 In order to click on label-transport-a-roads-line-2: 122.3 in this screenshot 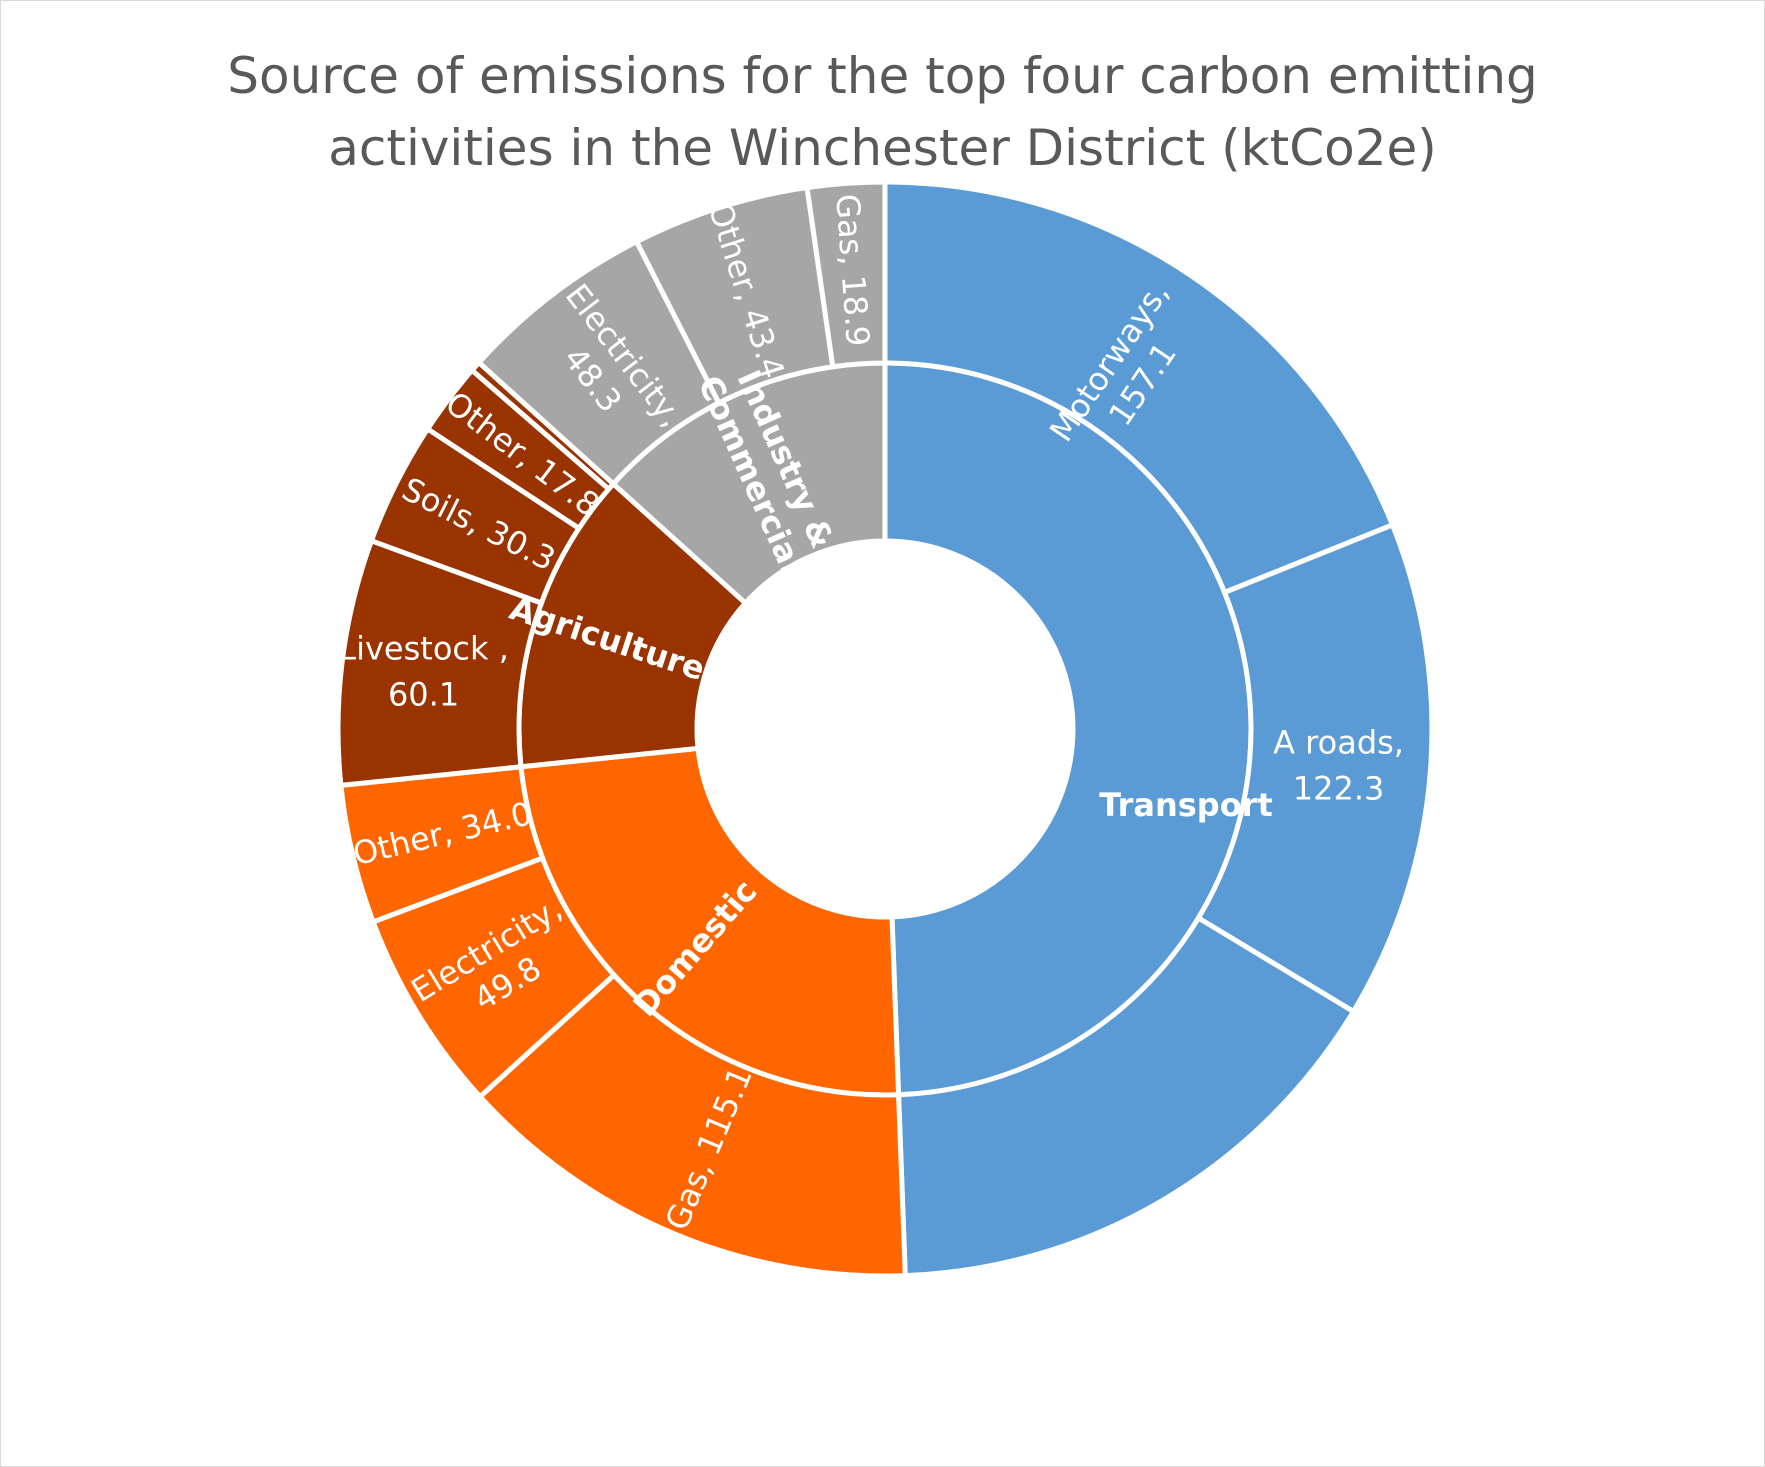, I will do `click(1339, 789)`.